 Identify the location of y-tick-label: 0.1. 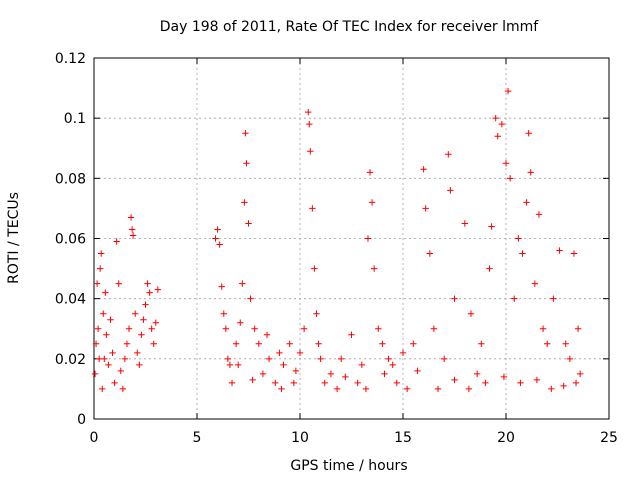
(75, 119).